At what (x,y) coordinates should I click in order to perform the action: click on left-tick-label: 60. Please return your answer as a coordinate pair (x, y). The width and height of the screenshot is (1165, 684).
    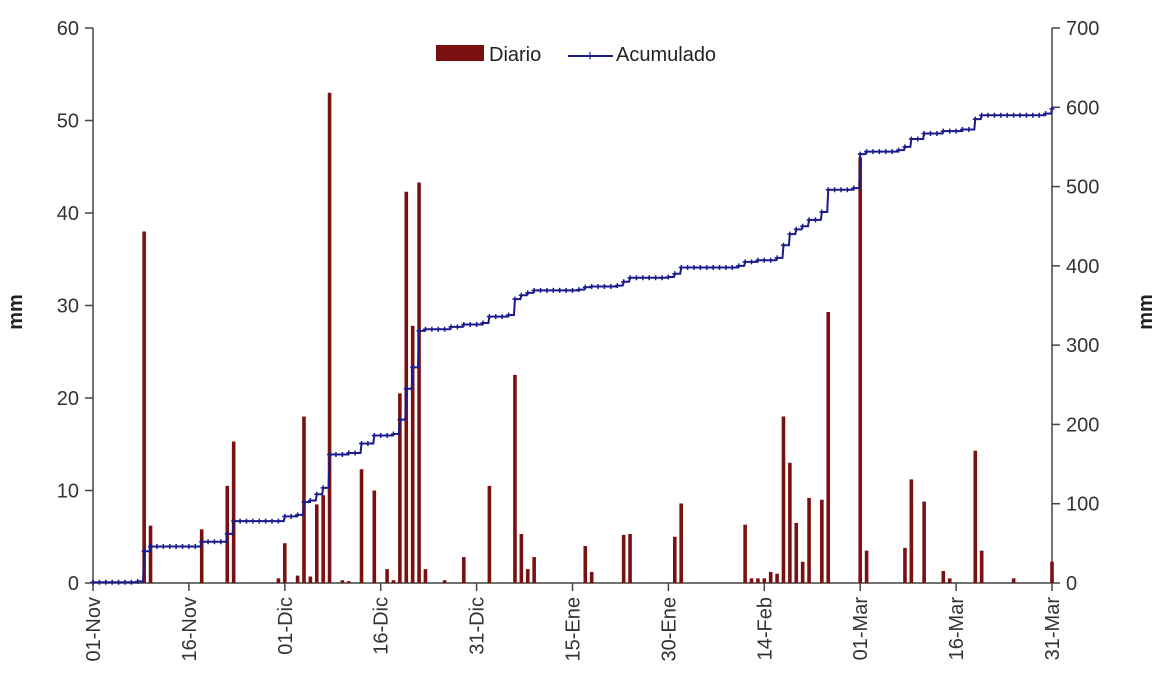
    Looking at the image, I should click on (68, 29).